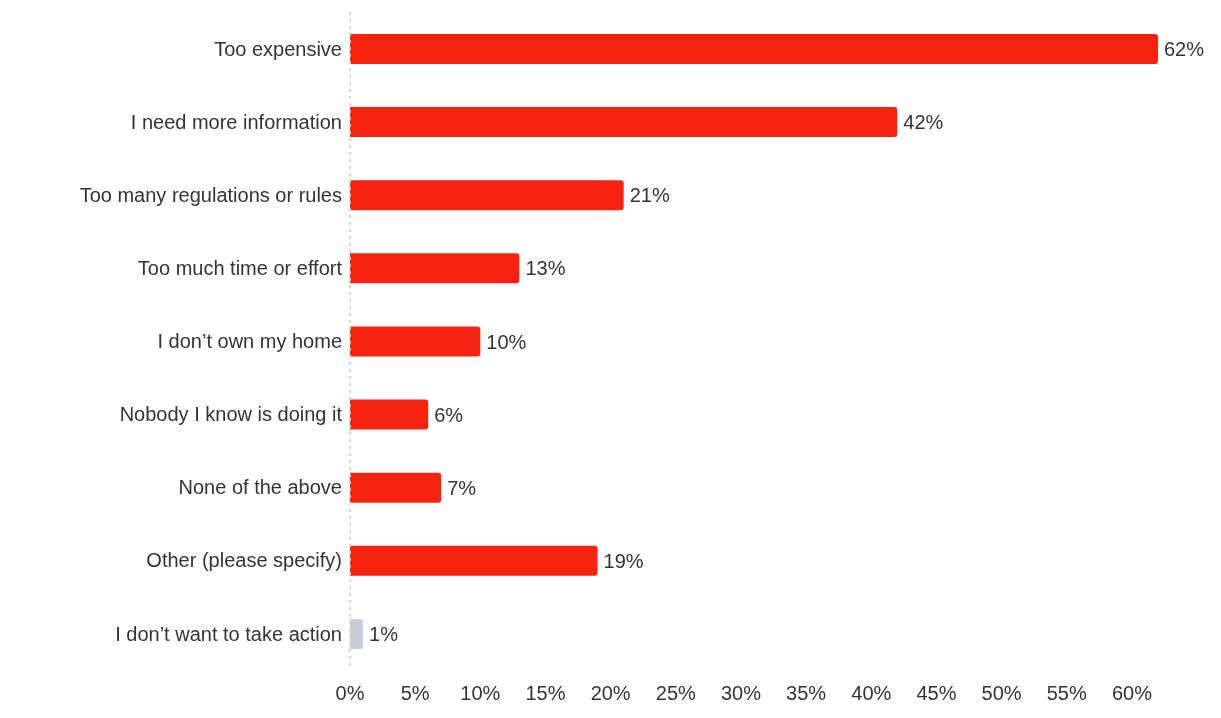  What do you see at coordinates (244, 560) in the screenshot?
I see `y-tick-label: Other (please specify)` at bounding box center [244, 560].